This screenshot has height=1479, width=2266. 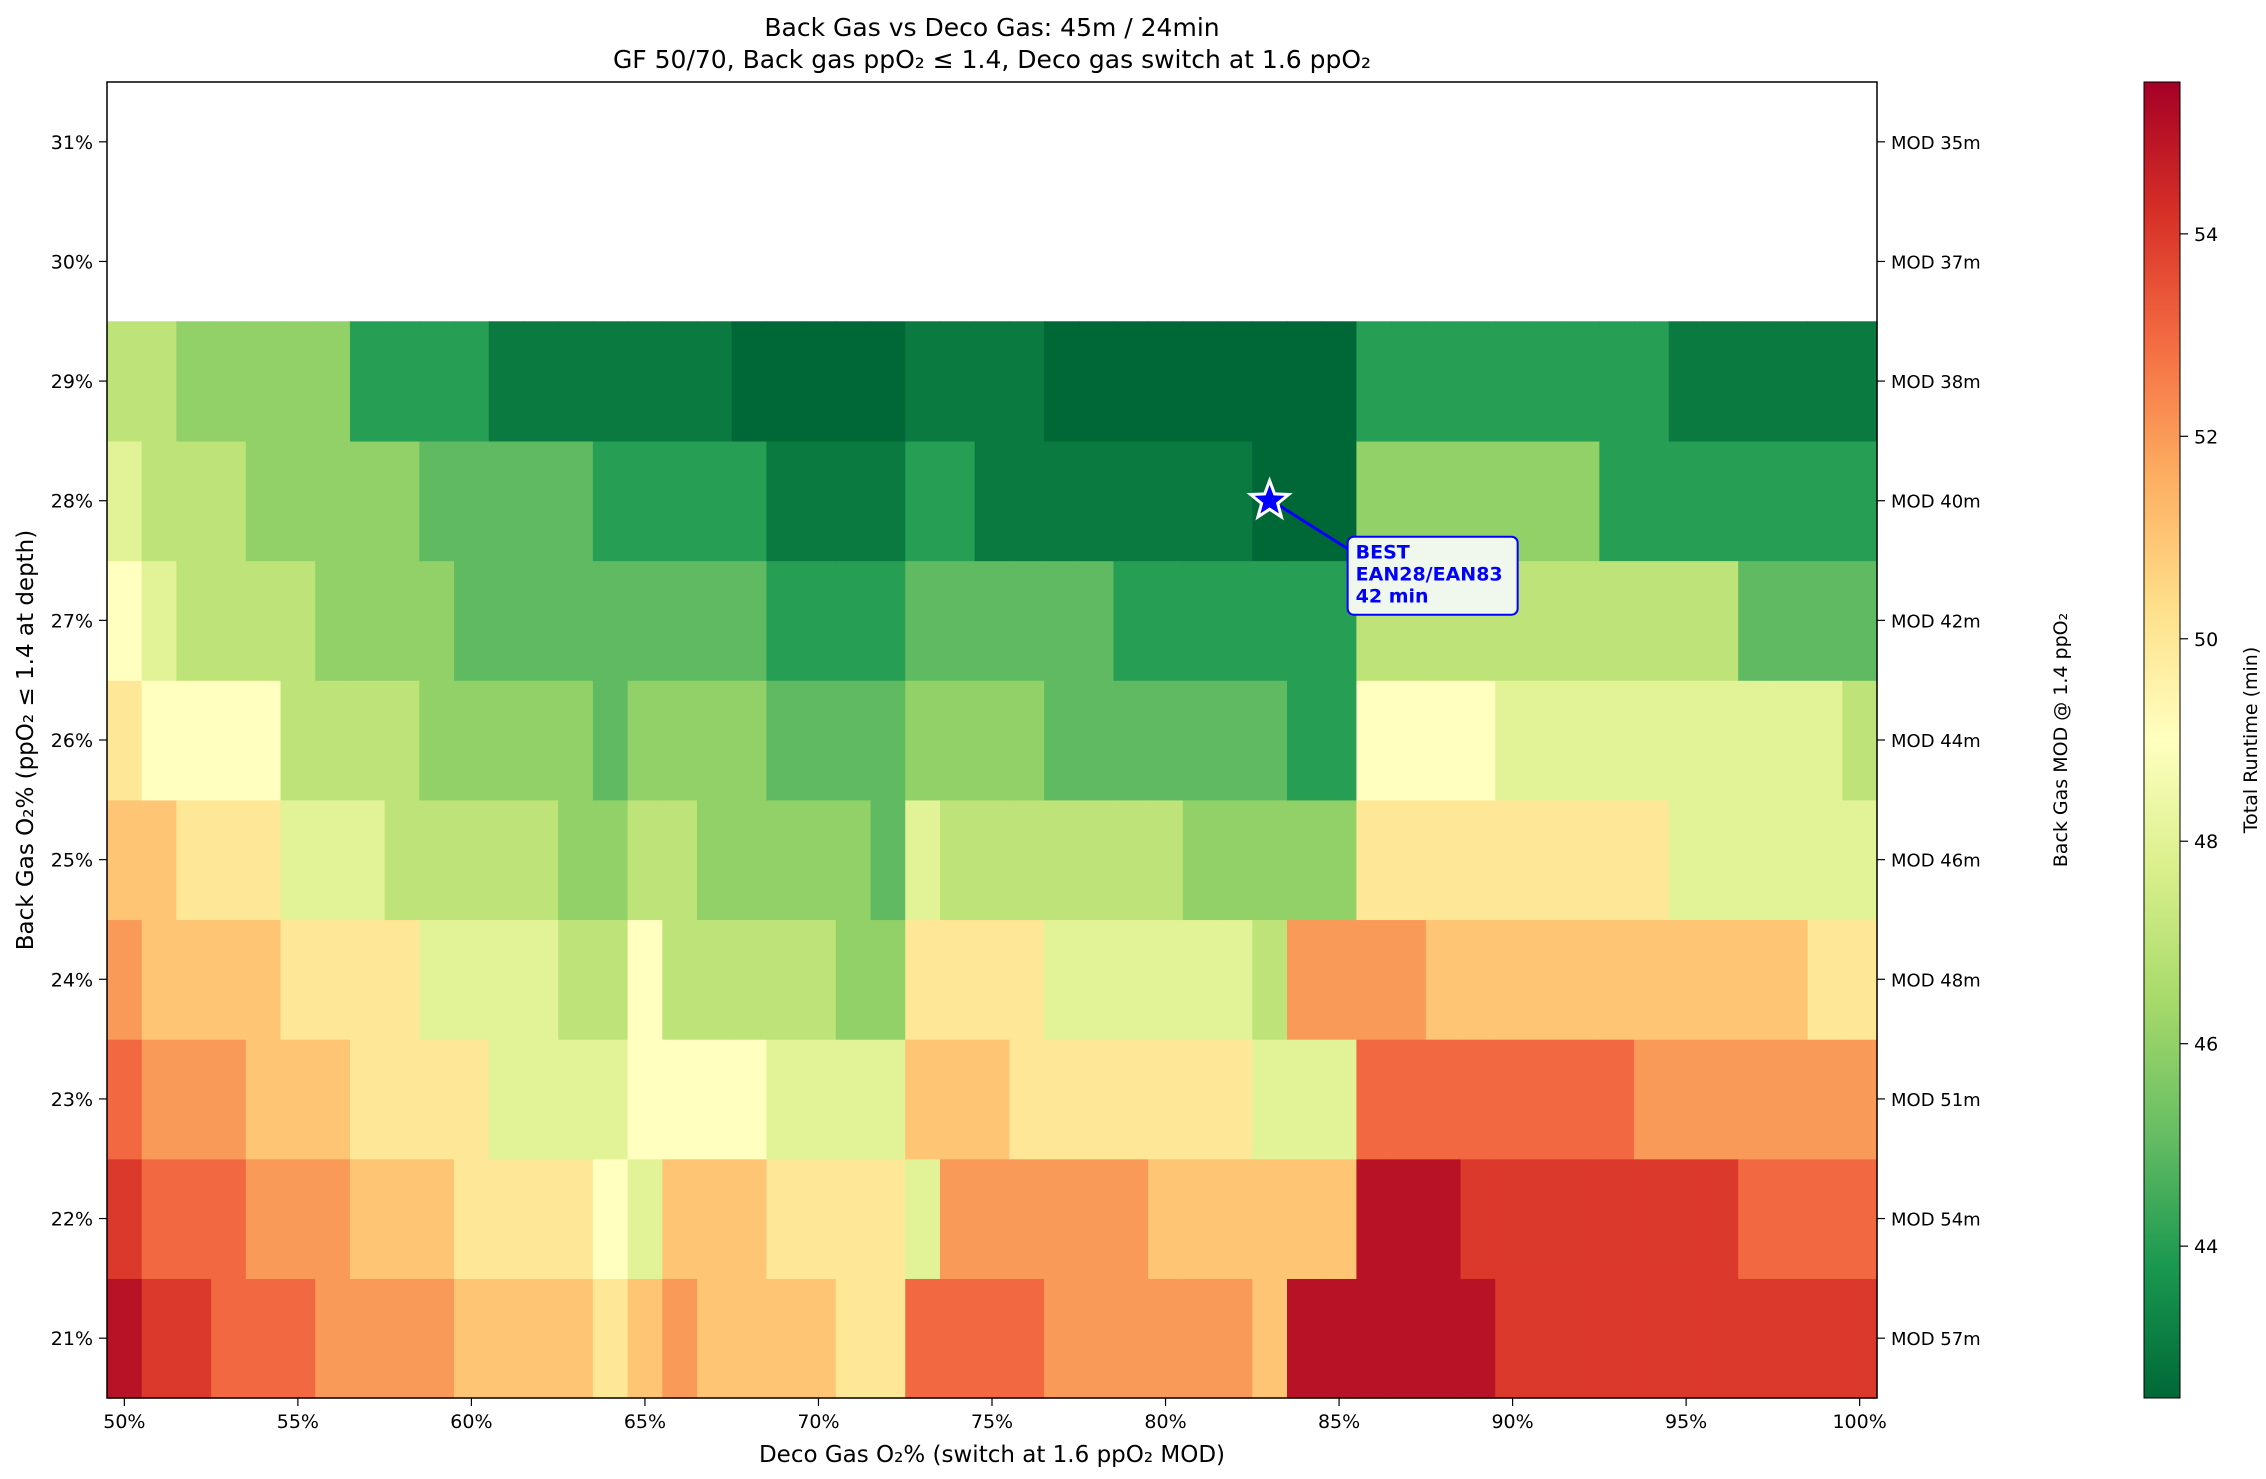 I want to click on x-tick-label: 75%, so click(x=992, y=1422).